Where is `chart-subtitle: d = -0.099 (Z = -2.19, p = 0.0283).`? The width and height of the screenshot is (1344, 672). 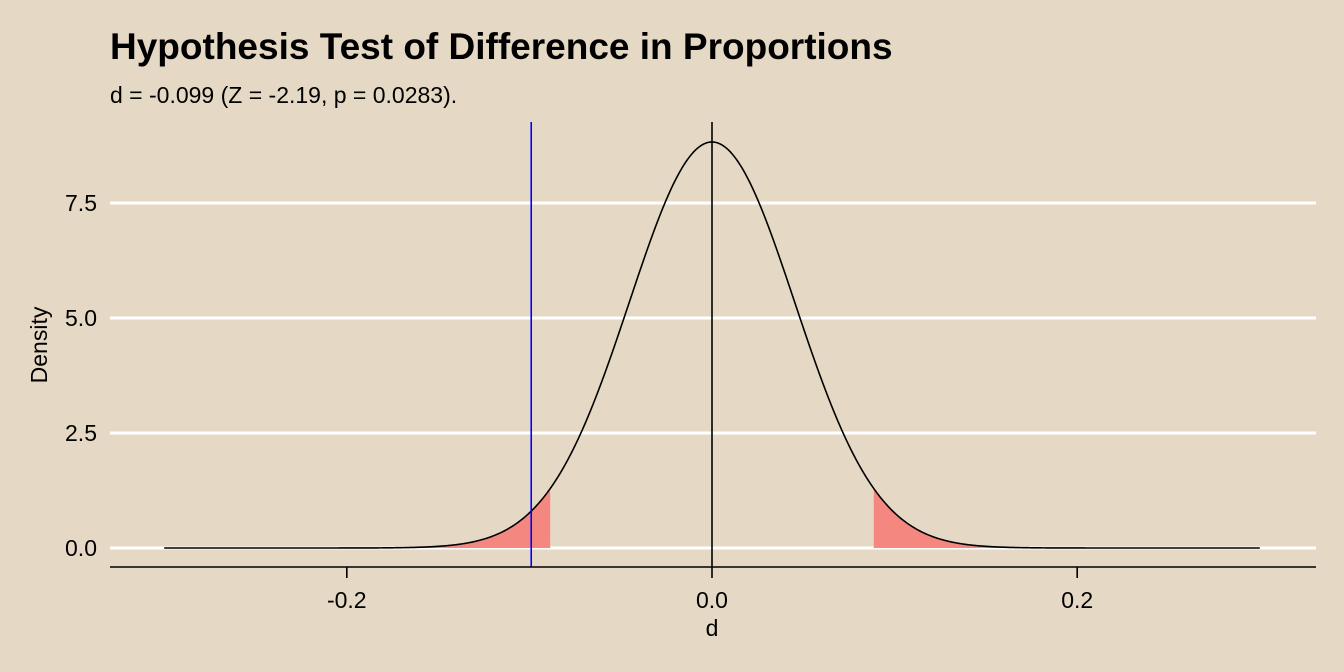
chart-subtitle: d = -0.099 (Z = -2.19, p = 0.0283). is located at coordinates (284, 95).